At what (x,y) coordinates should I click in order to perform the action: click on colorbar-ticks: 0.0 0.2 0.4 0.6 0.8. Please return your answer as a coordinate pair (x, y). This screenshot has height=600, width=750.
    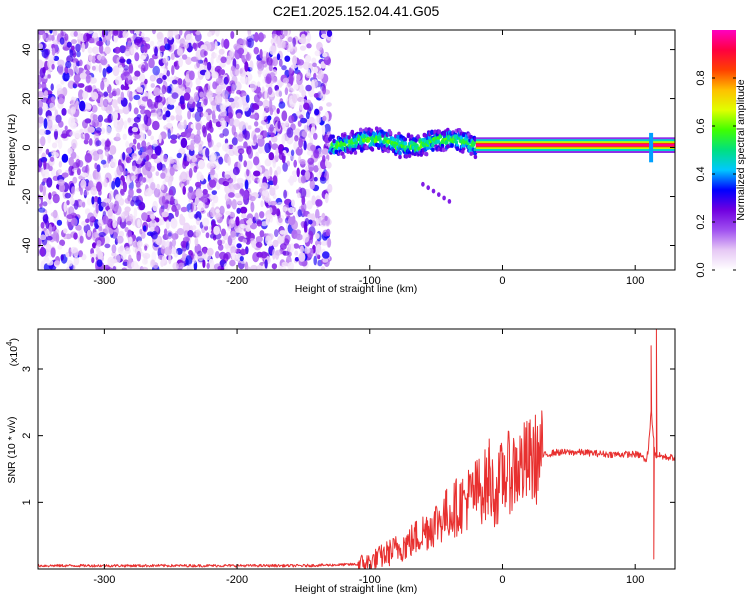
    Looking at the image, I should click on (715, 174).